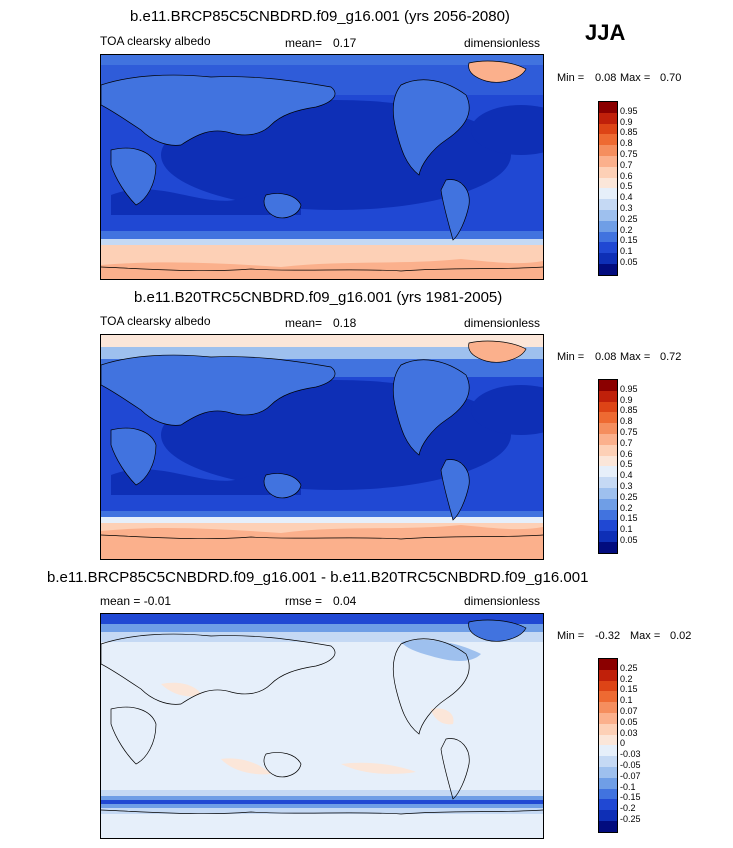 The height and width of the screenshot is (848, 733). Describe the element at coordinates (605, 32) in the screenshot. I see `season-label: JJA` at that location.